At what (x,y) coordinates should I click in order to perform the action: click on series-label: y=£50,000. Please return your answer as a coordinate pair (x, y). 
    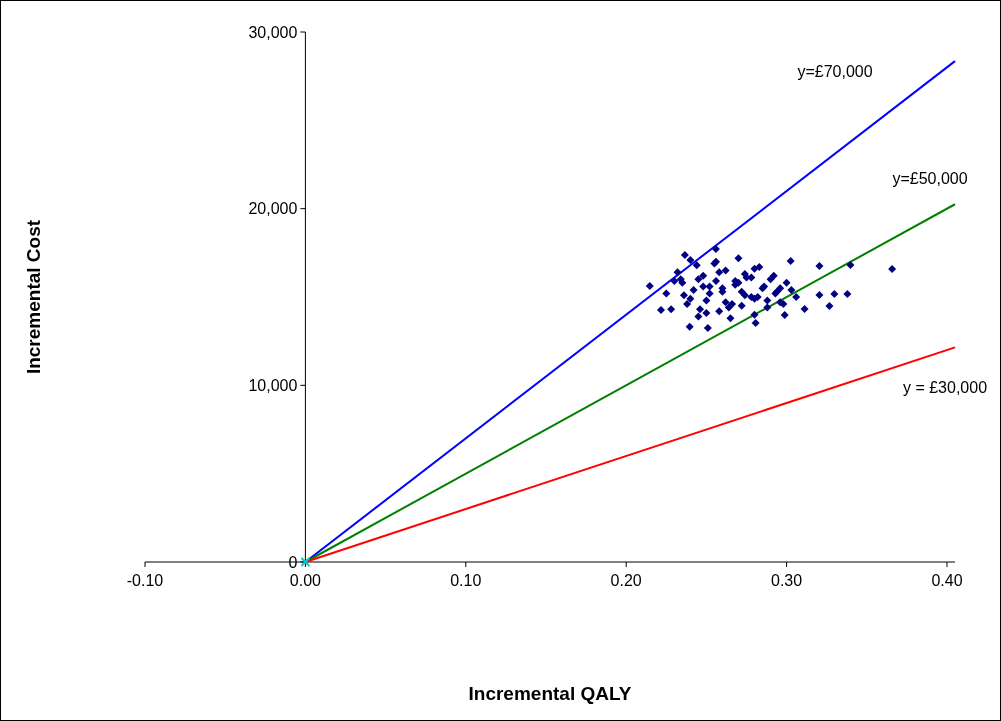
    Looking at the image, I should click on (930, 178).